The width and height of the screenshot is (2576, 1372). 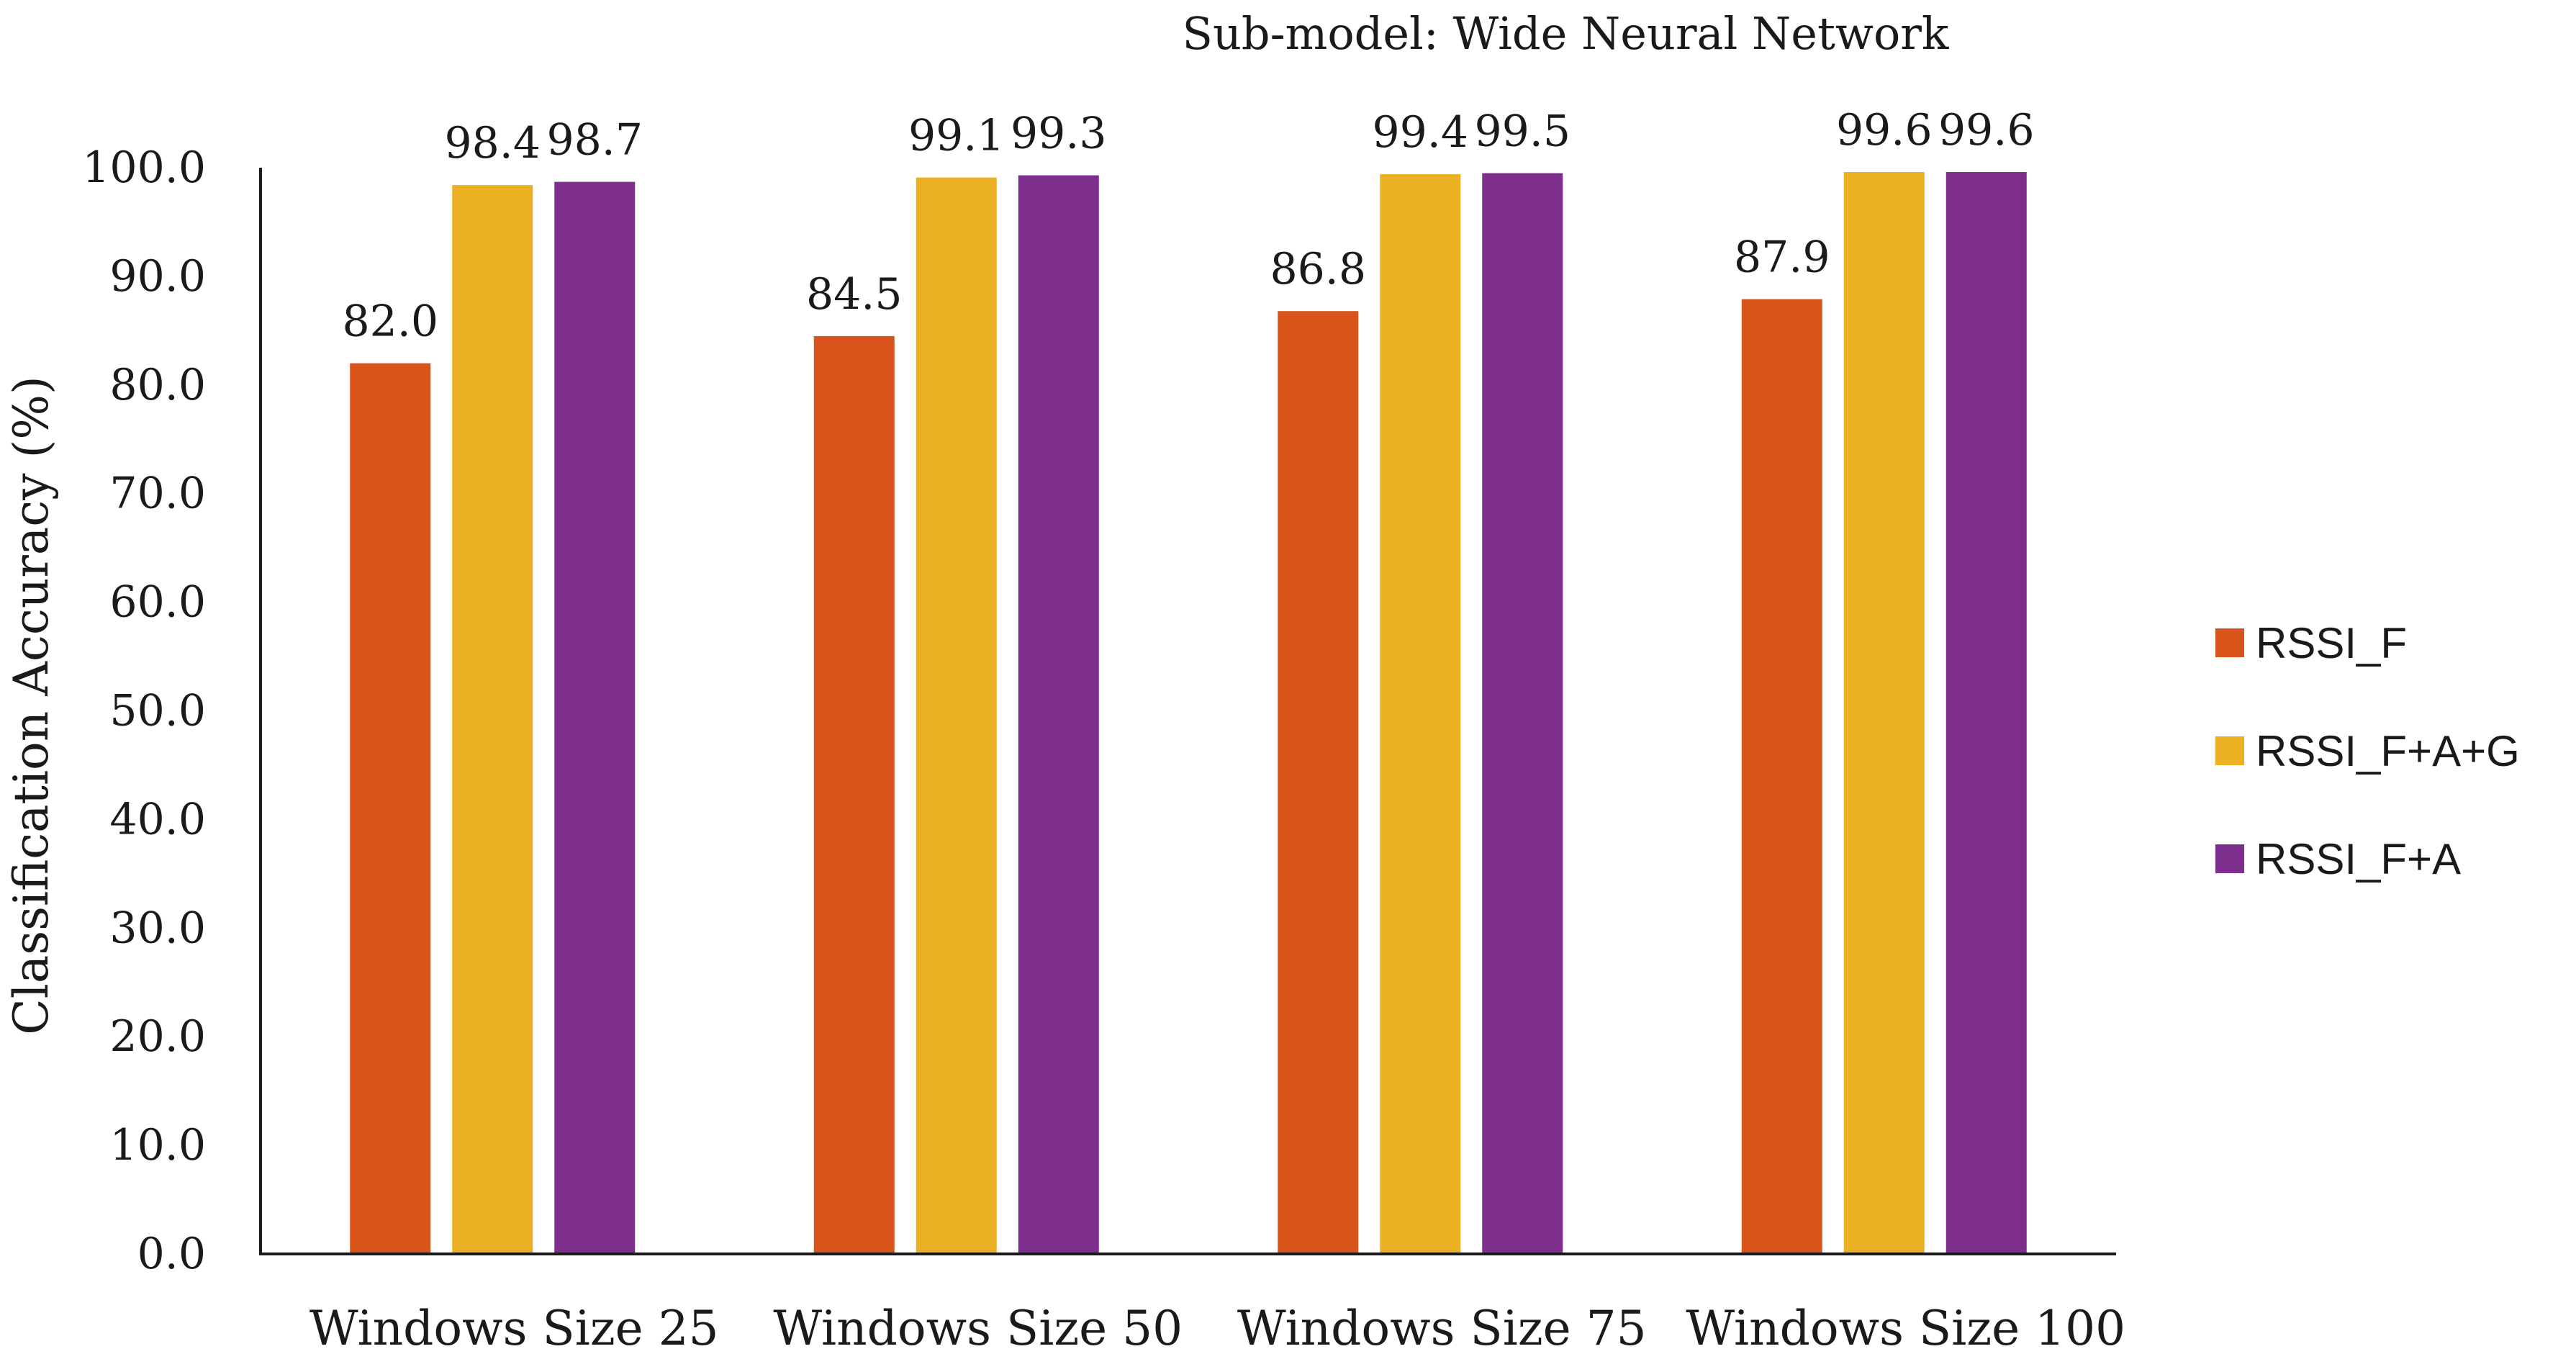 What do you see at coordinates (158, 494) in the screenshot?
I see `y-tick-label: 70.0` at bounding box center [158, 494].